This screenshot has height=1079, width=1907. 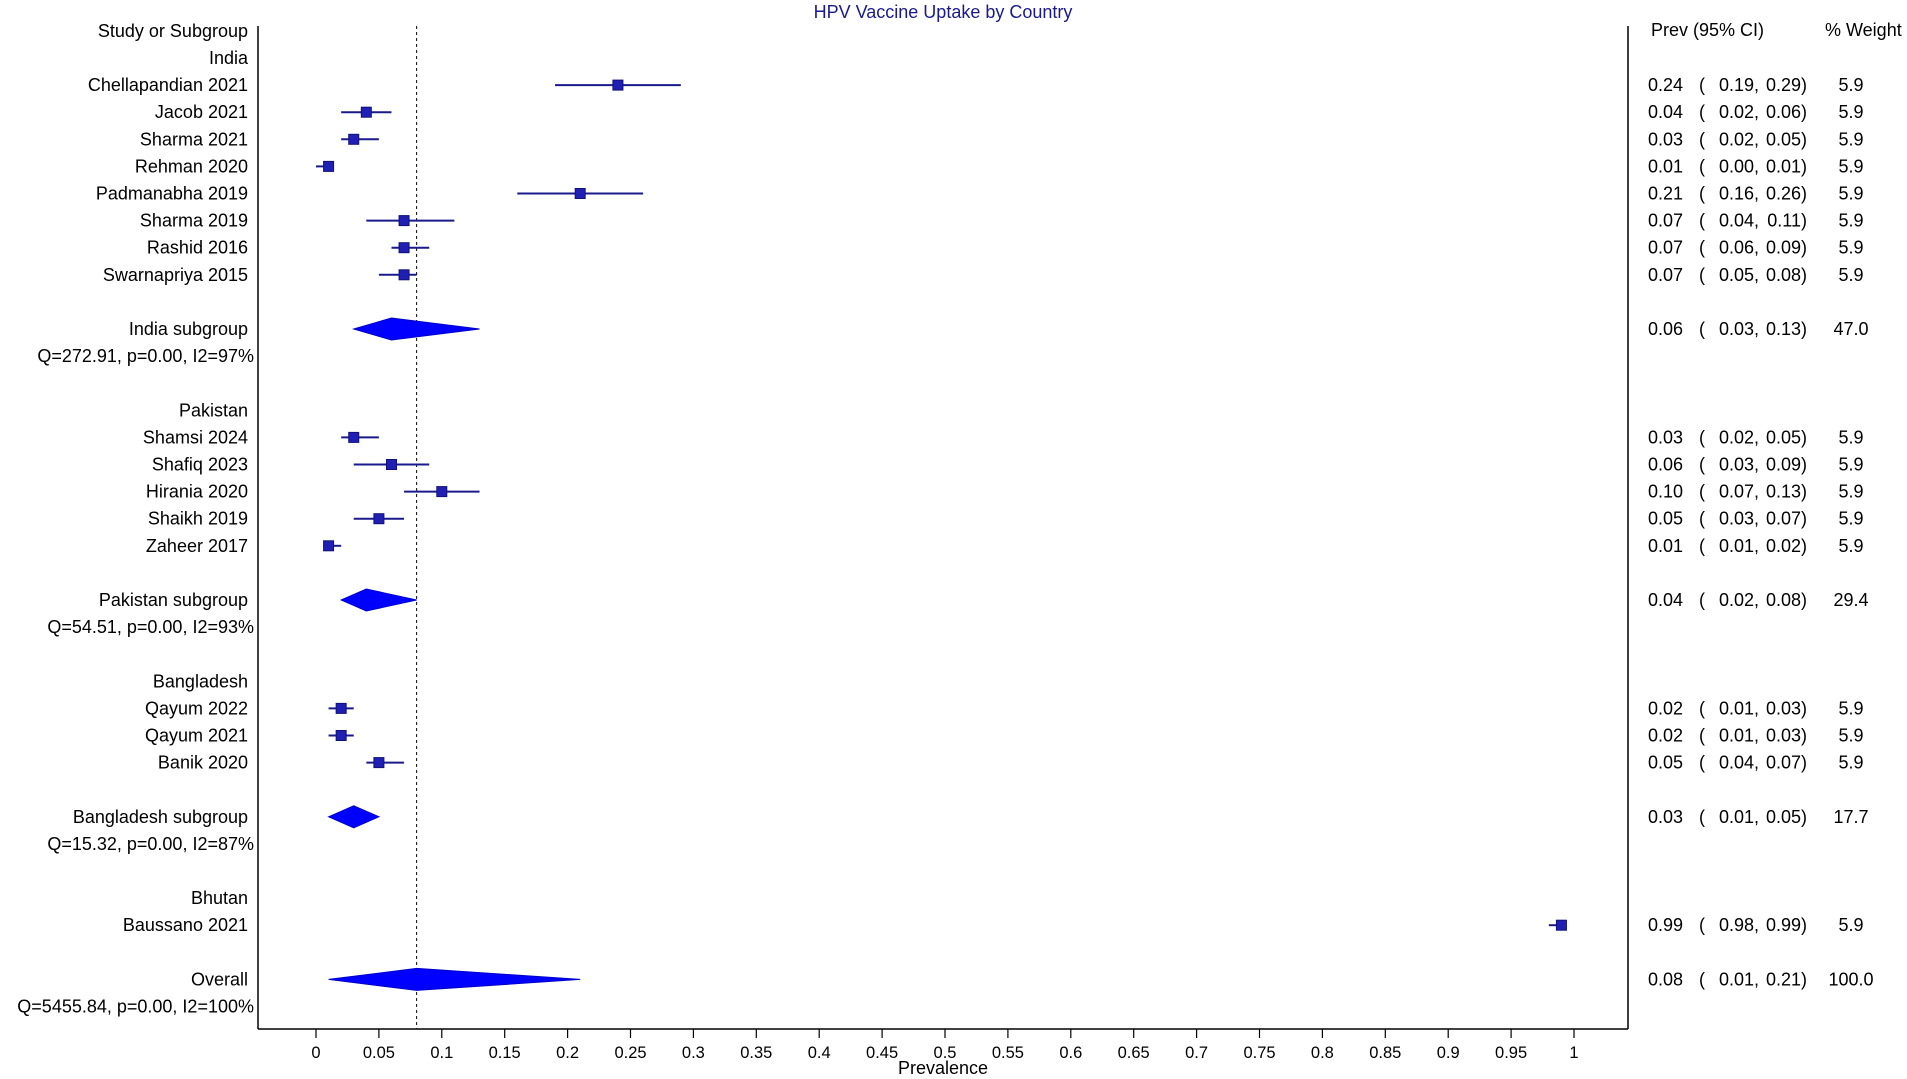 What do you see at coordinates (213, 410) in the screenshot?
I see `group-label: Pakistan` at bounding box center [213, 410].